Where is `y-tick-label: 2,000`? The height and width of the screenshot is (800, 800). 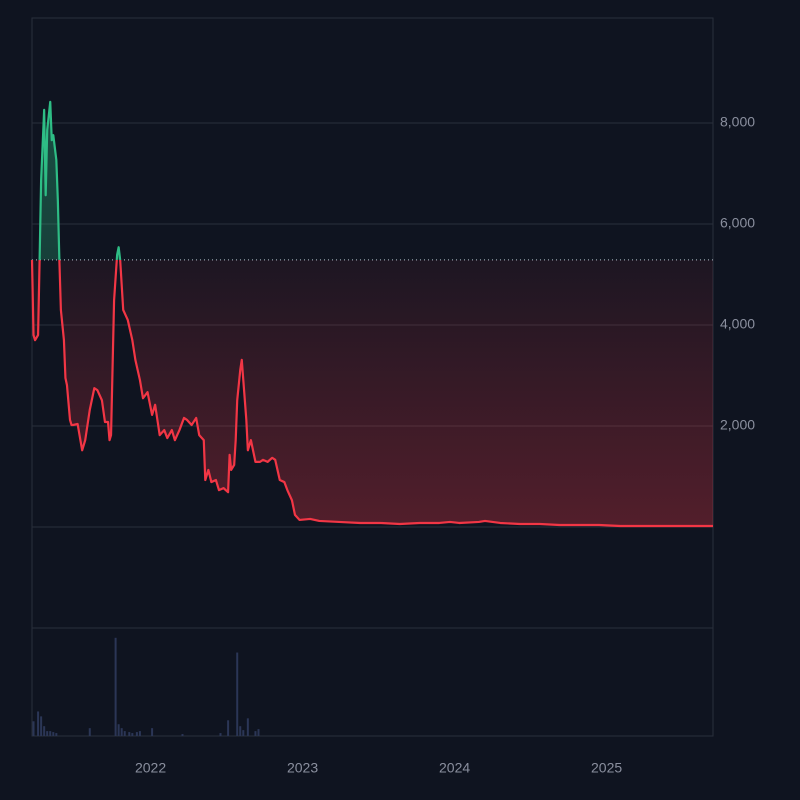
y-tick-label: 2,000 is located at coordinates (737, 425).